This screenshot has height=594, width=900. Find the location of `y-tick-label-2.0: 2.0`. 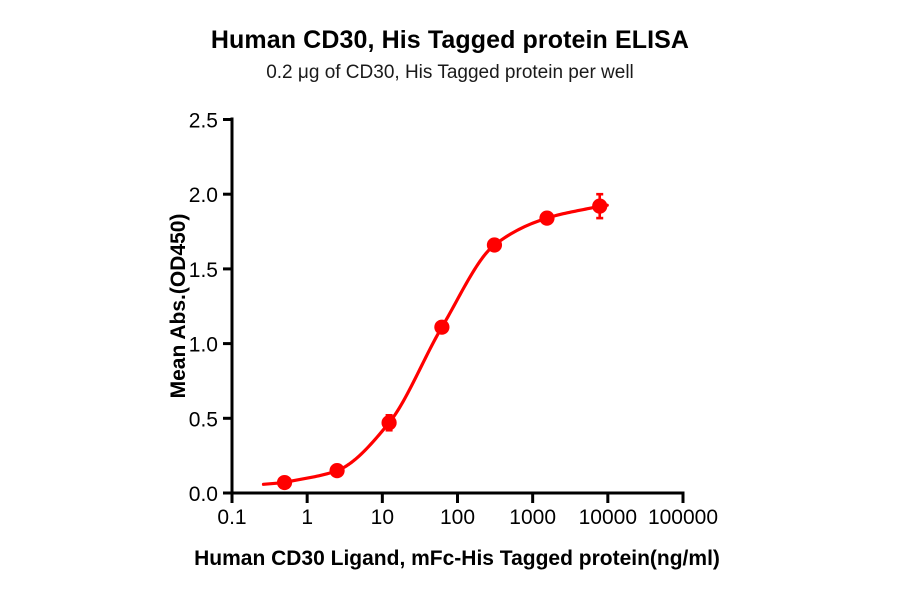

y-tick-label-2.0: 2.0 is located at coordinates (203, 195).